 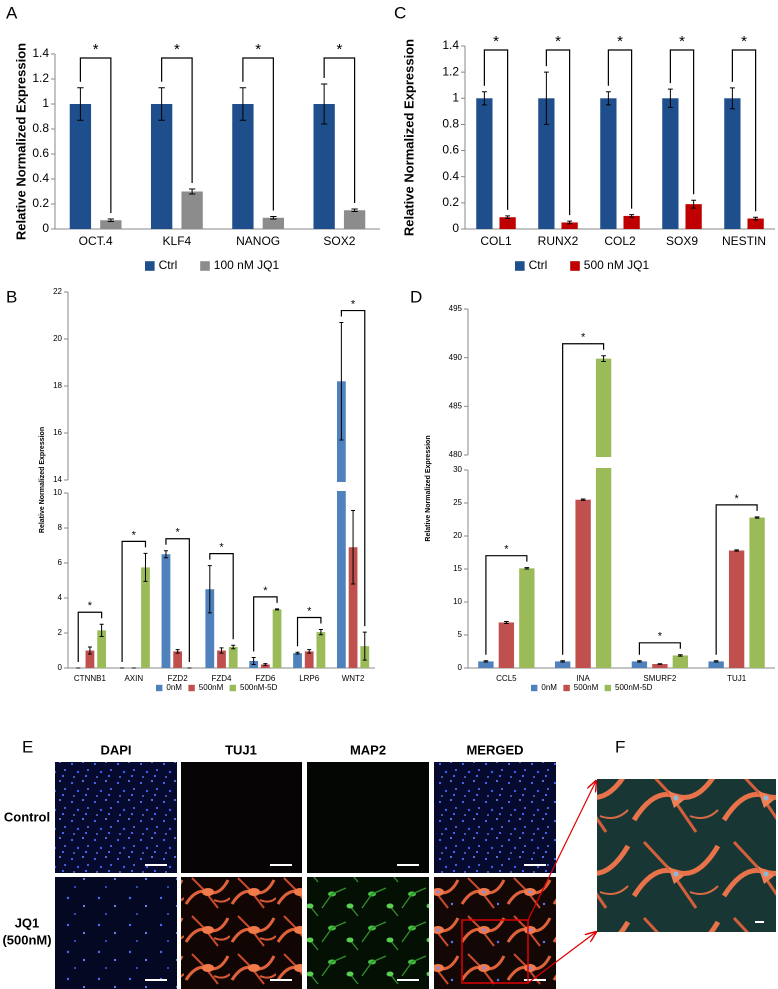 What do you see at coordinates (222, 678) in the screenshot?
I see `x-tick-label: FZD4` at bounding box center [222, 678].